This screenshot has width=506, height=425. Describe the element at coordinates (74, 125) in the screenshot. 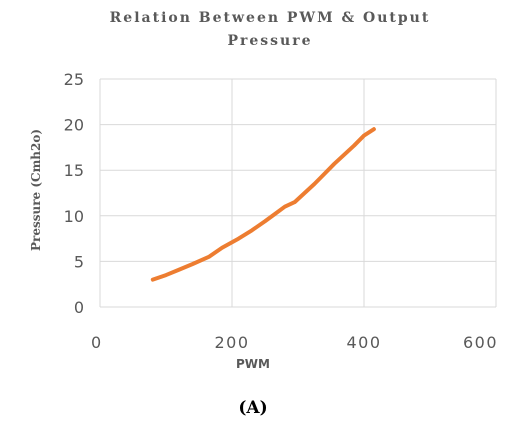

I see `y-tick-label: 20` at that location.